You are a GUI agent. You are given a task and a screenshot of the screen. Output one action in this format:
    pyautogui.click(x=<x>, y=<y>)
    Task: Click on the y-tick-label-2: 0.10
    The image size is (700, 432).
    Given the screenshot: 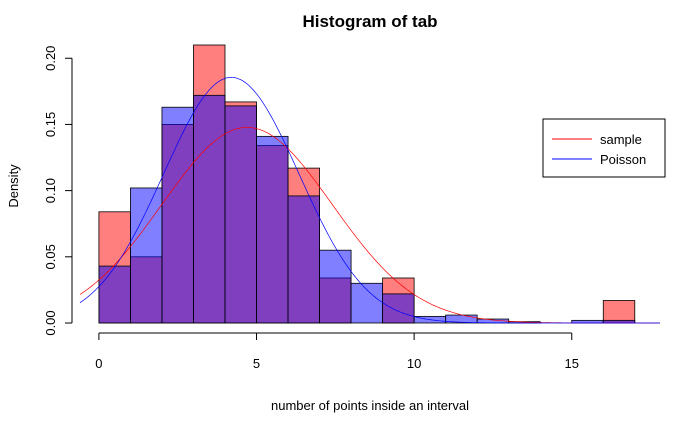 What is the action you would take?
    pyautogui.click(x=50, y=190)
    